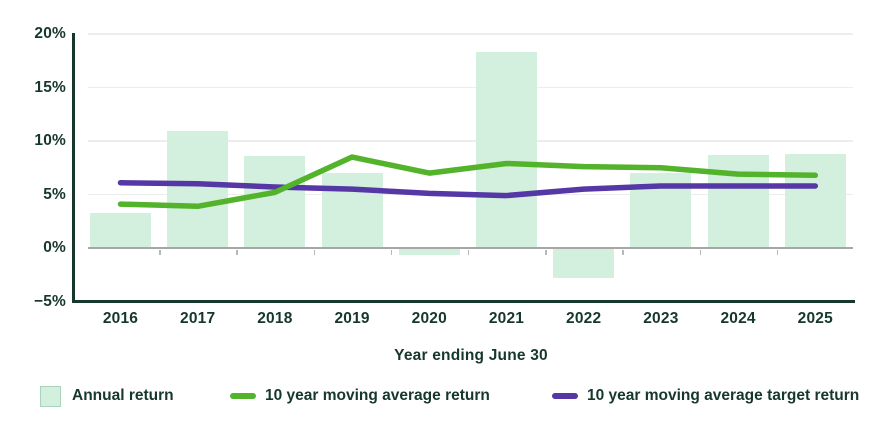  What do you see at coordinates (352, 318) in the screenshot?
I see `x-axis-label-2019: 2019` at bounding box center [352, 318].